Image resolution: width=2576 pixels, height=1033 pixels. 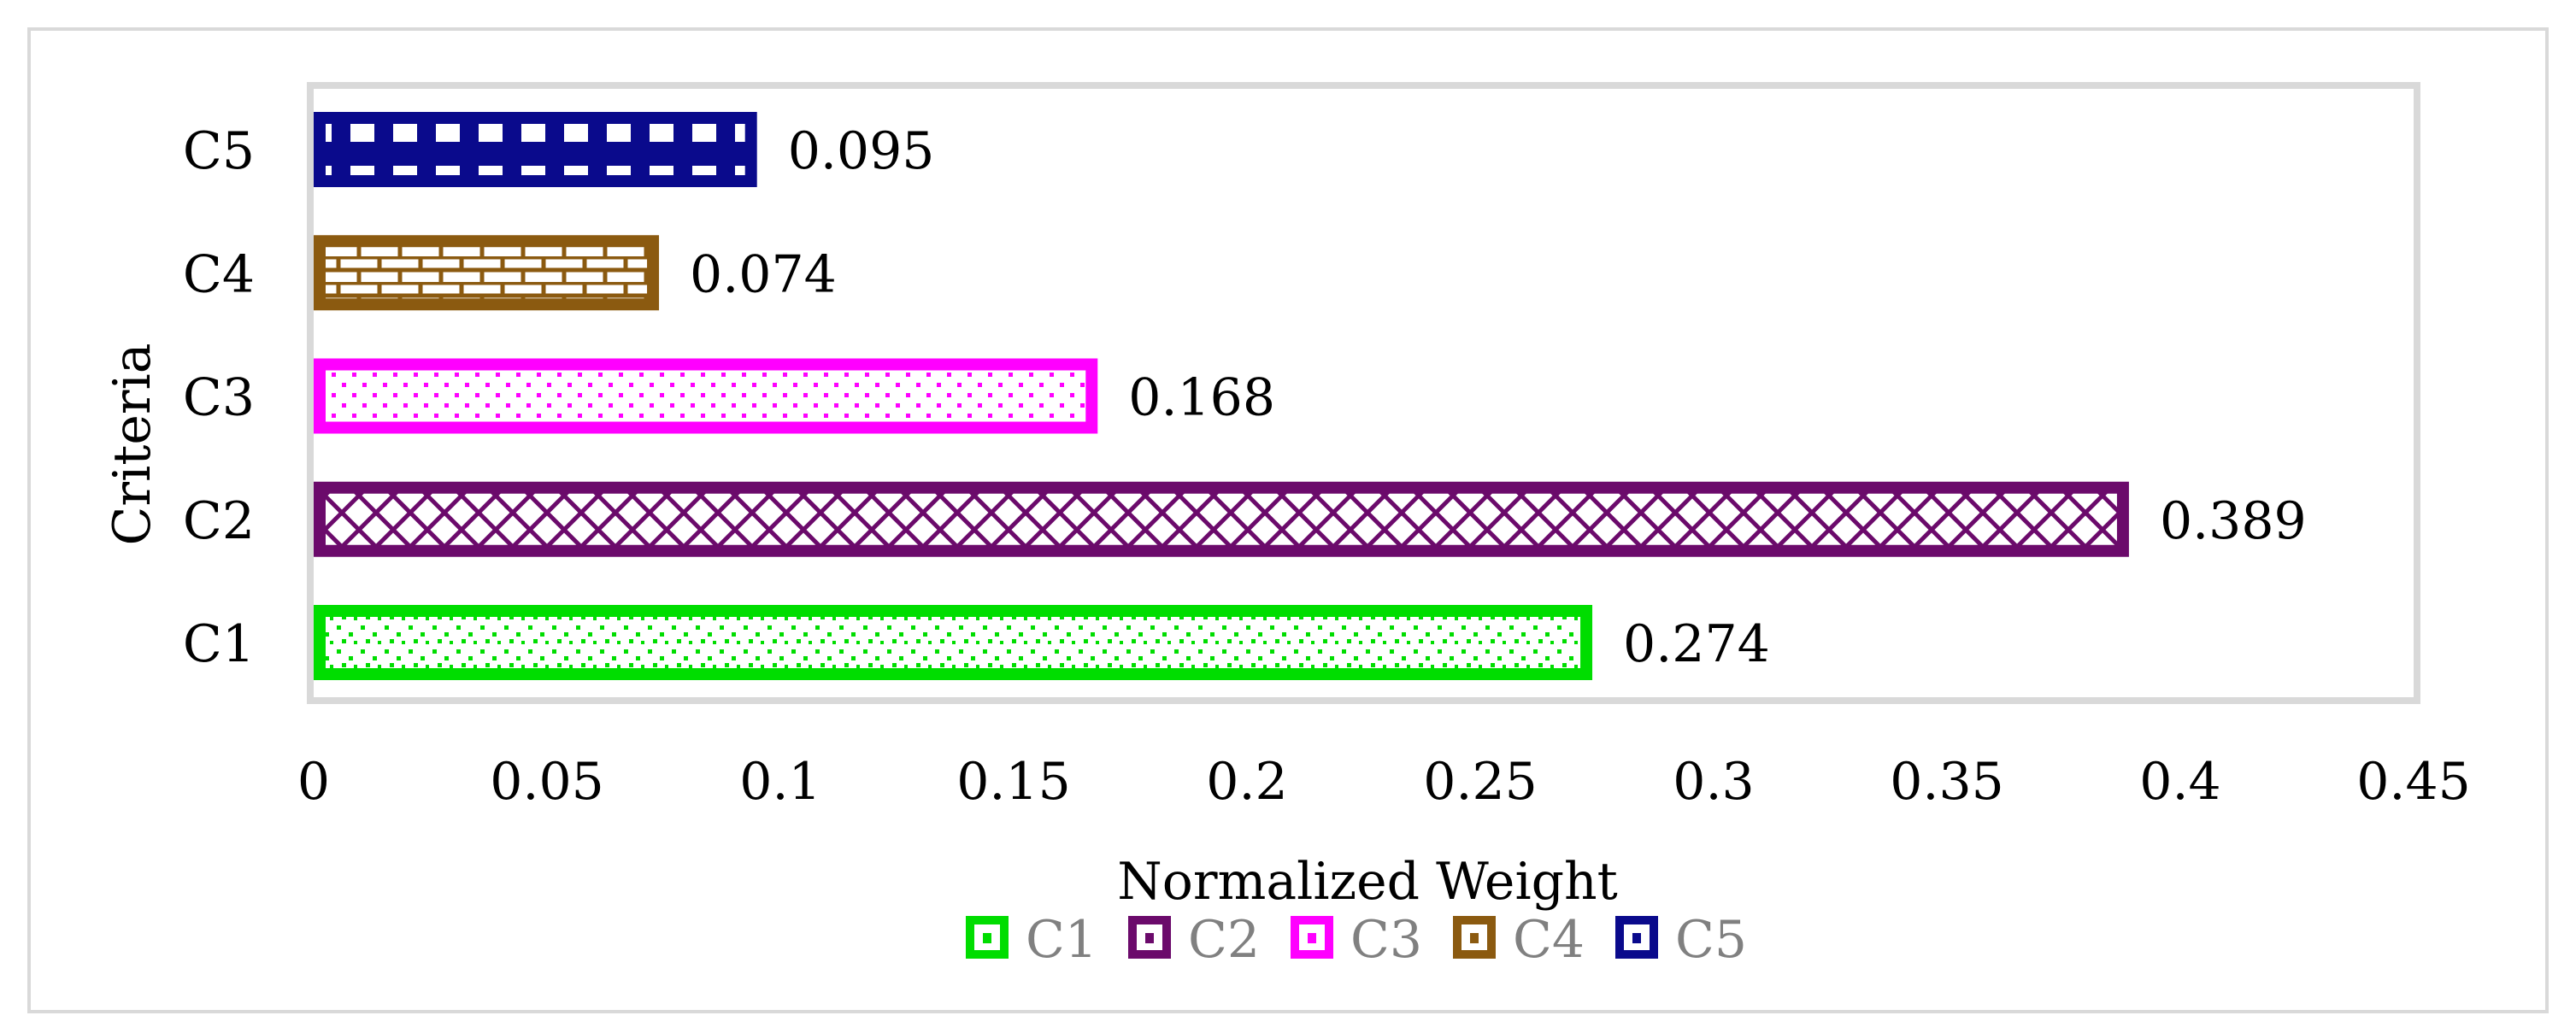 What do you see at coordinates (219, 521) in the screenshot?
I see `y-tick-label-c2: C2` at bounding box center [219, 521].